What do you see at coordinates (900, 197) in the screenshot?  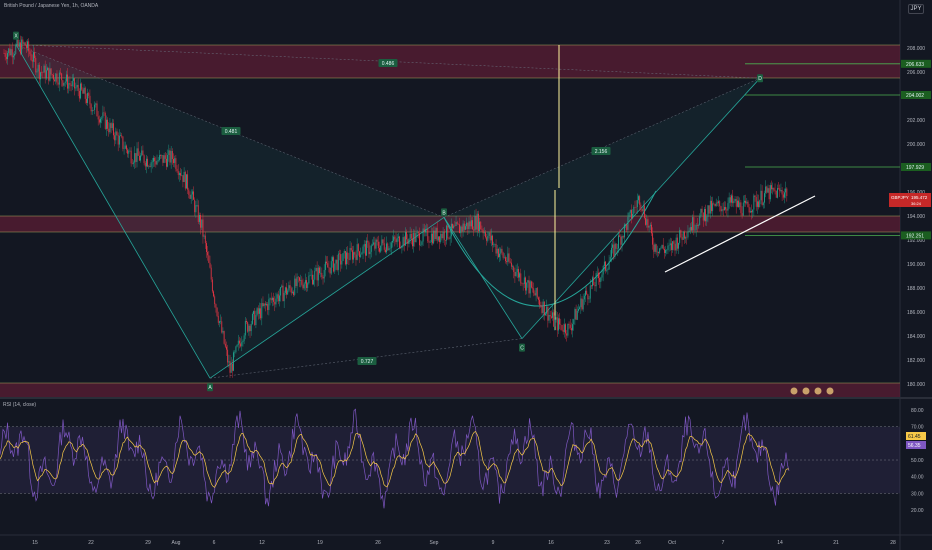 I see `symbol-tag: GBPJPY` at bounding box center [900, 197].